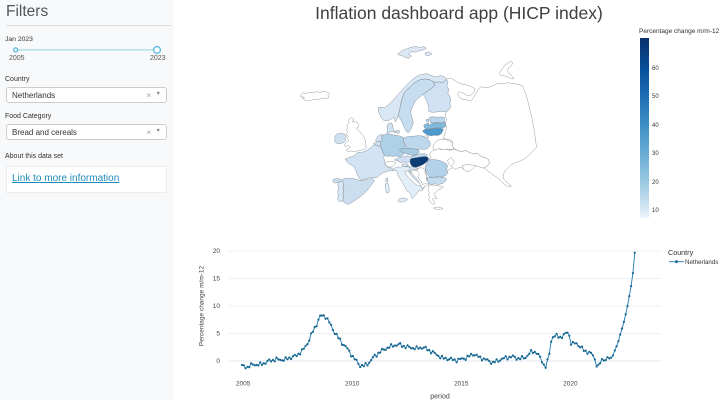 The width and height of the screenshot is (720, 400). I want to click on svg-text: Percentage change m/m-12, so click(202, 306).